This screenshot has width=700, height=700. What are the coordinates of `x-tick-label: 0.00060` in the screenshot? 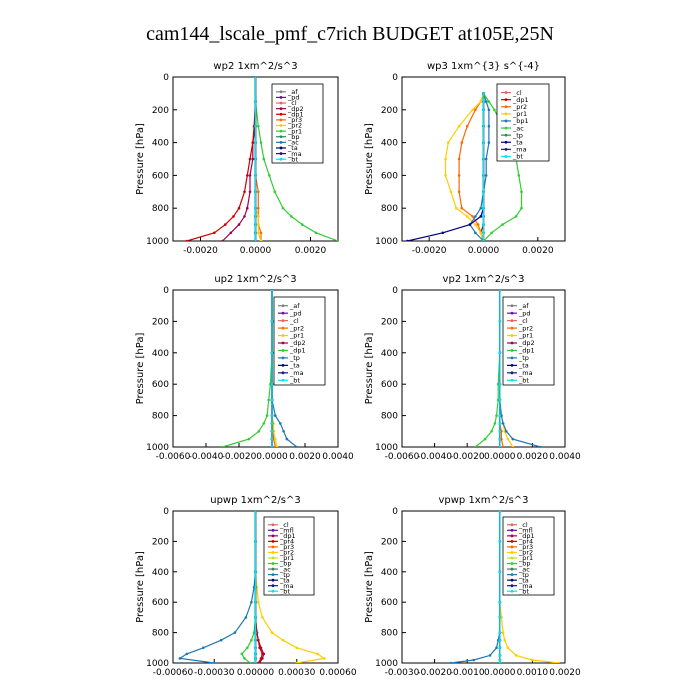 It's located at (337, 673).